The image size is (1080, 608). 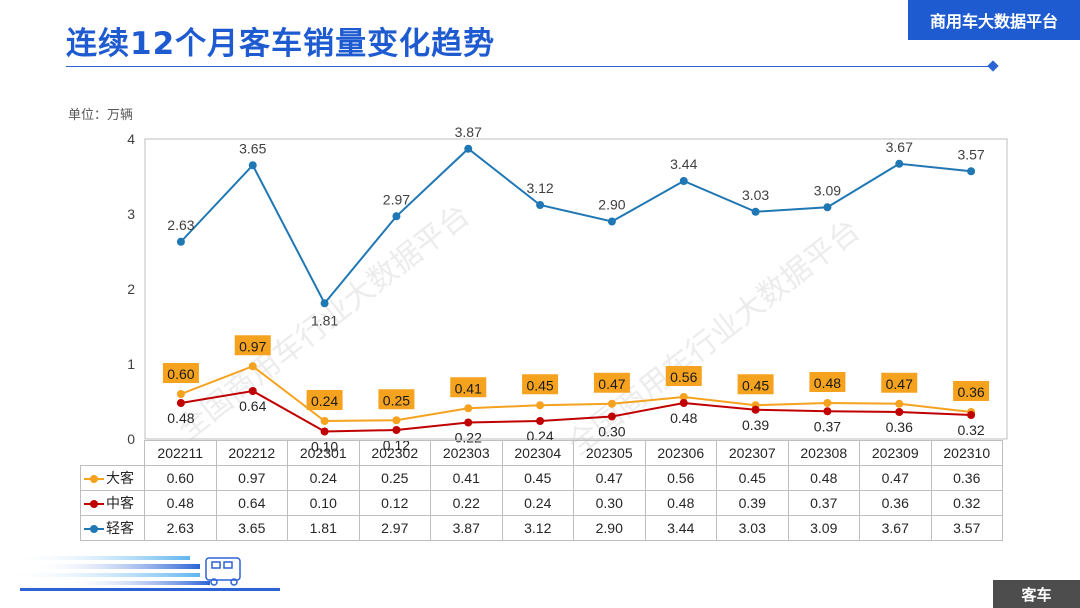 What do you see at coordinates (994, 20) in the screenshot?
I see `brand-badge: 商用车大数据平台` at bounding box center [994, 20].